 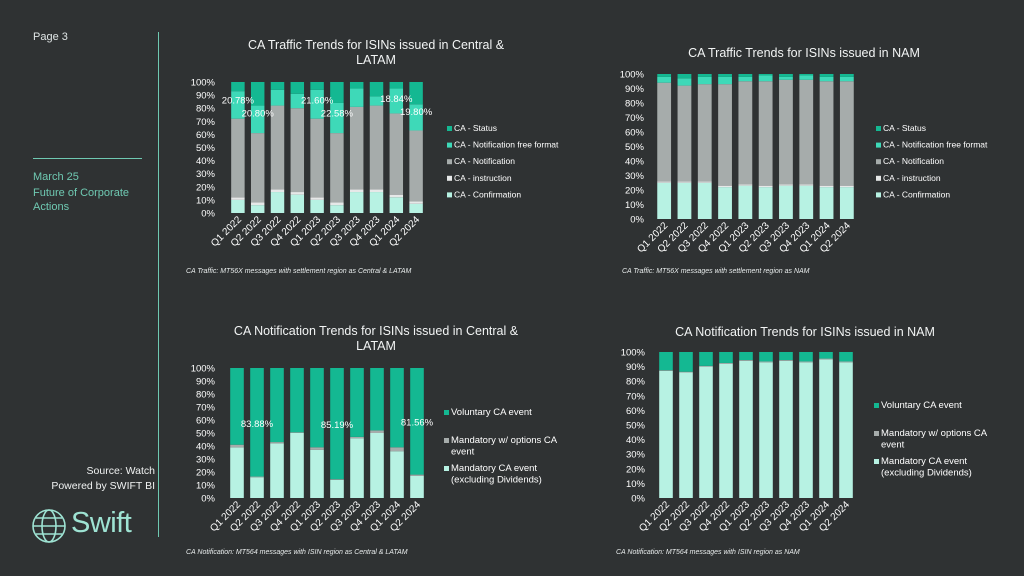 What do you see at coordinates (206, 200) in the screenshot?
I see `y-tick-label: 10%` at bounding box center [206, 200].